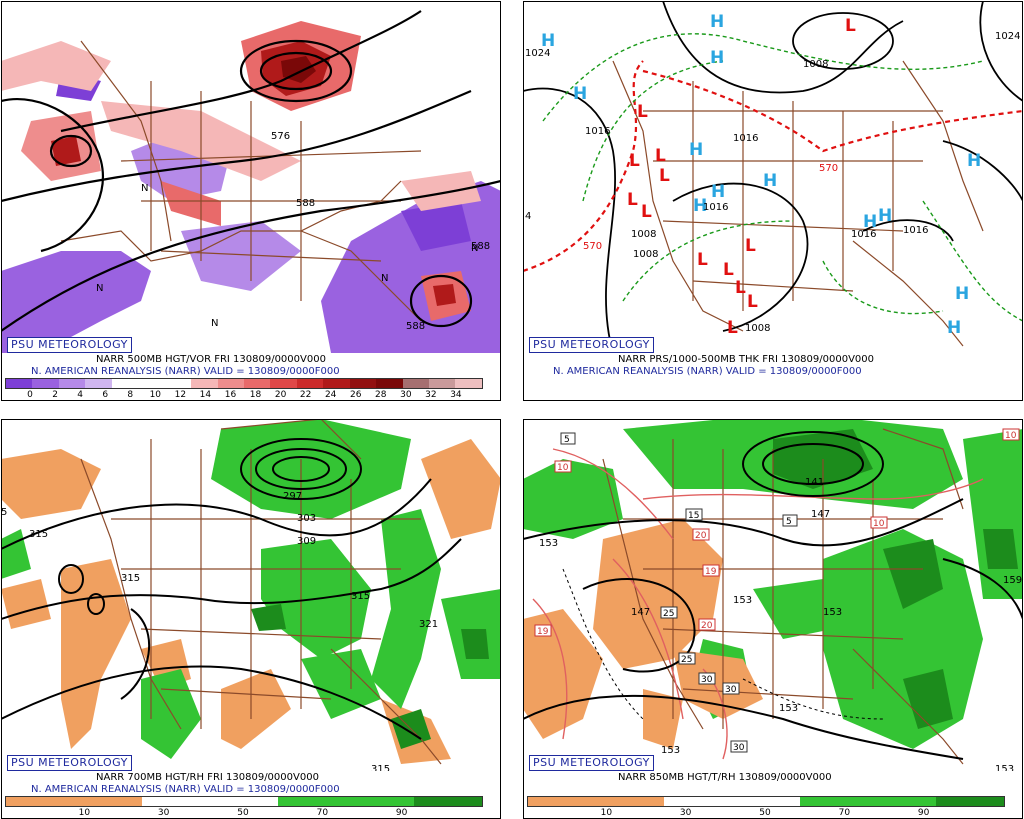 Image resolution: width=1024 pixels, height=819 pixels. I want to click on colorbar-tick-label: 22, so click(305, 395).